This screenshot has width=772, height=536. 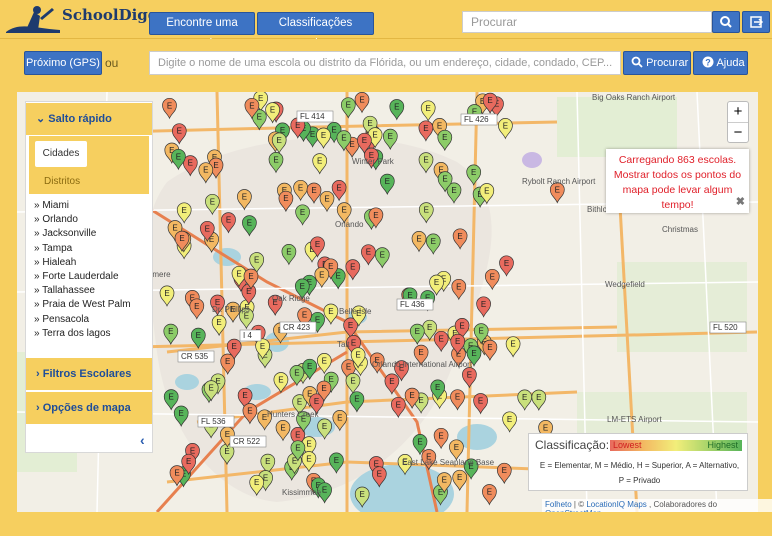 What do you see at coordinates (61, 154) in the screenshot?
I see `tab-cities: Cidades` at bounding box center [61, 154].